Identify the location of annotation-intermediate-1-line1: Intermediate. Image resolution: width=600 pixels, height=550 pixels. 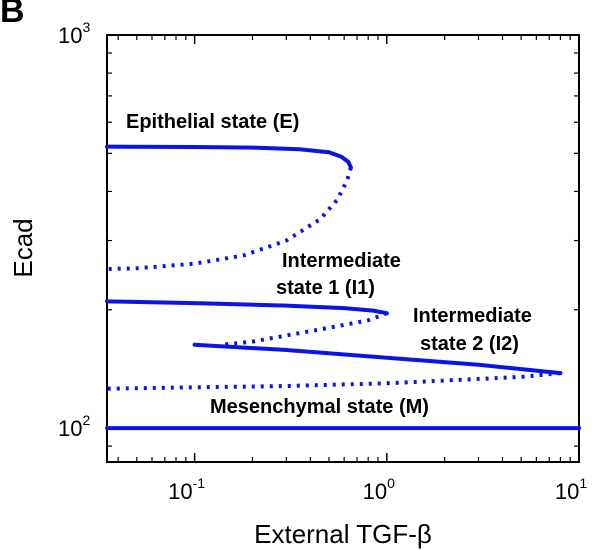
(341, 261).